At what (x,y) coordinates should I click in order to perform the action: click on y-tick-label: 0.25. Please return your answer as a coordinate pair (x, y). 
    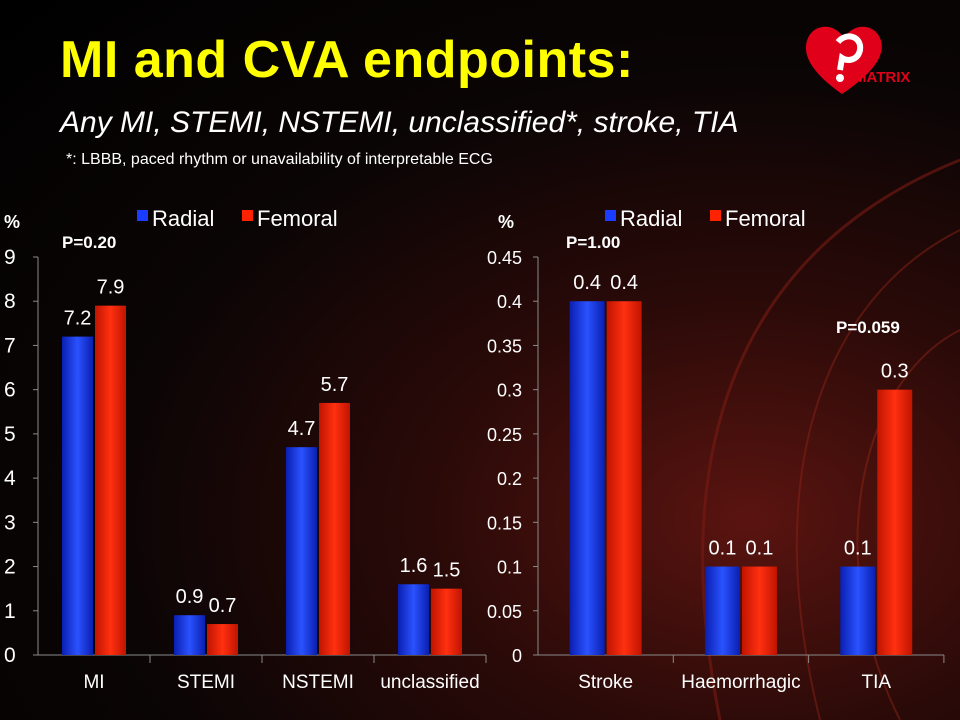
    Looking at the image, I should click on (504, 435).